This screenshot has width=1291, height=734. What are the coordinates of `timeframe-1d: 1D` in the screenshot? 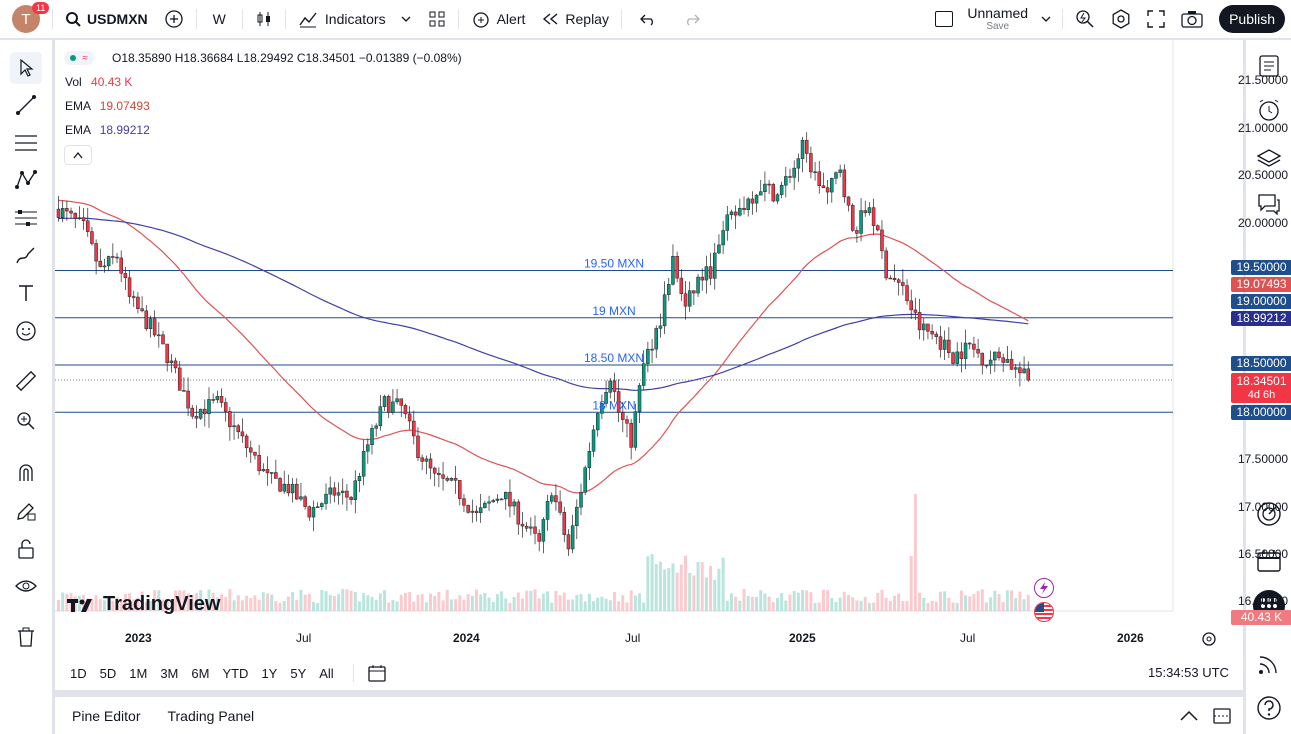 It's located at (78, 673).